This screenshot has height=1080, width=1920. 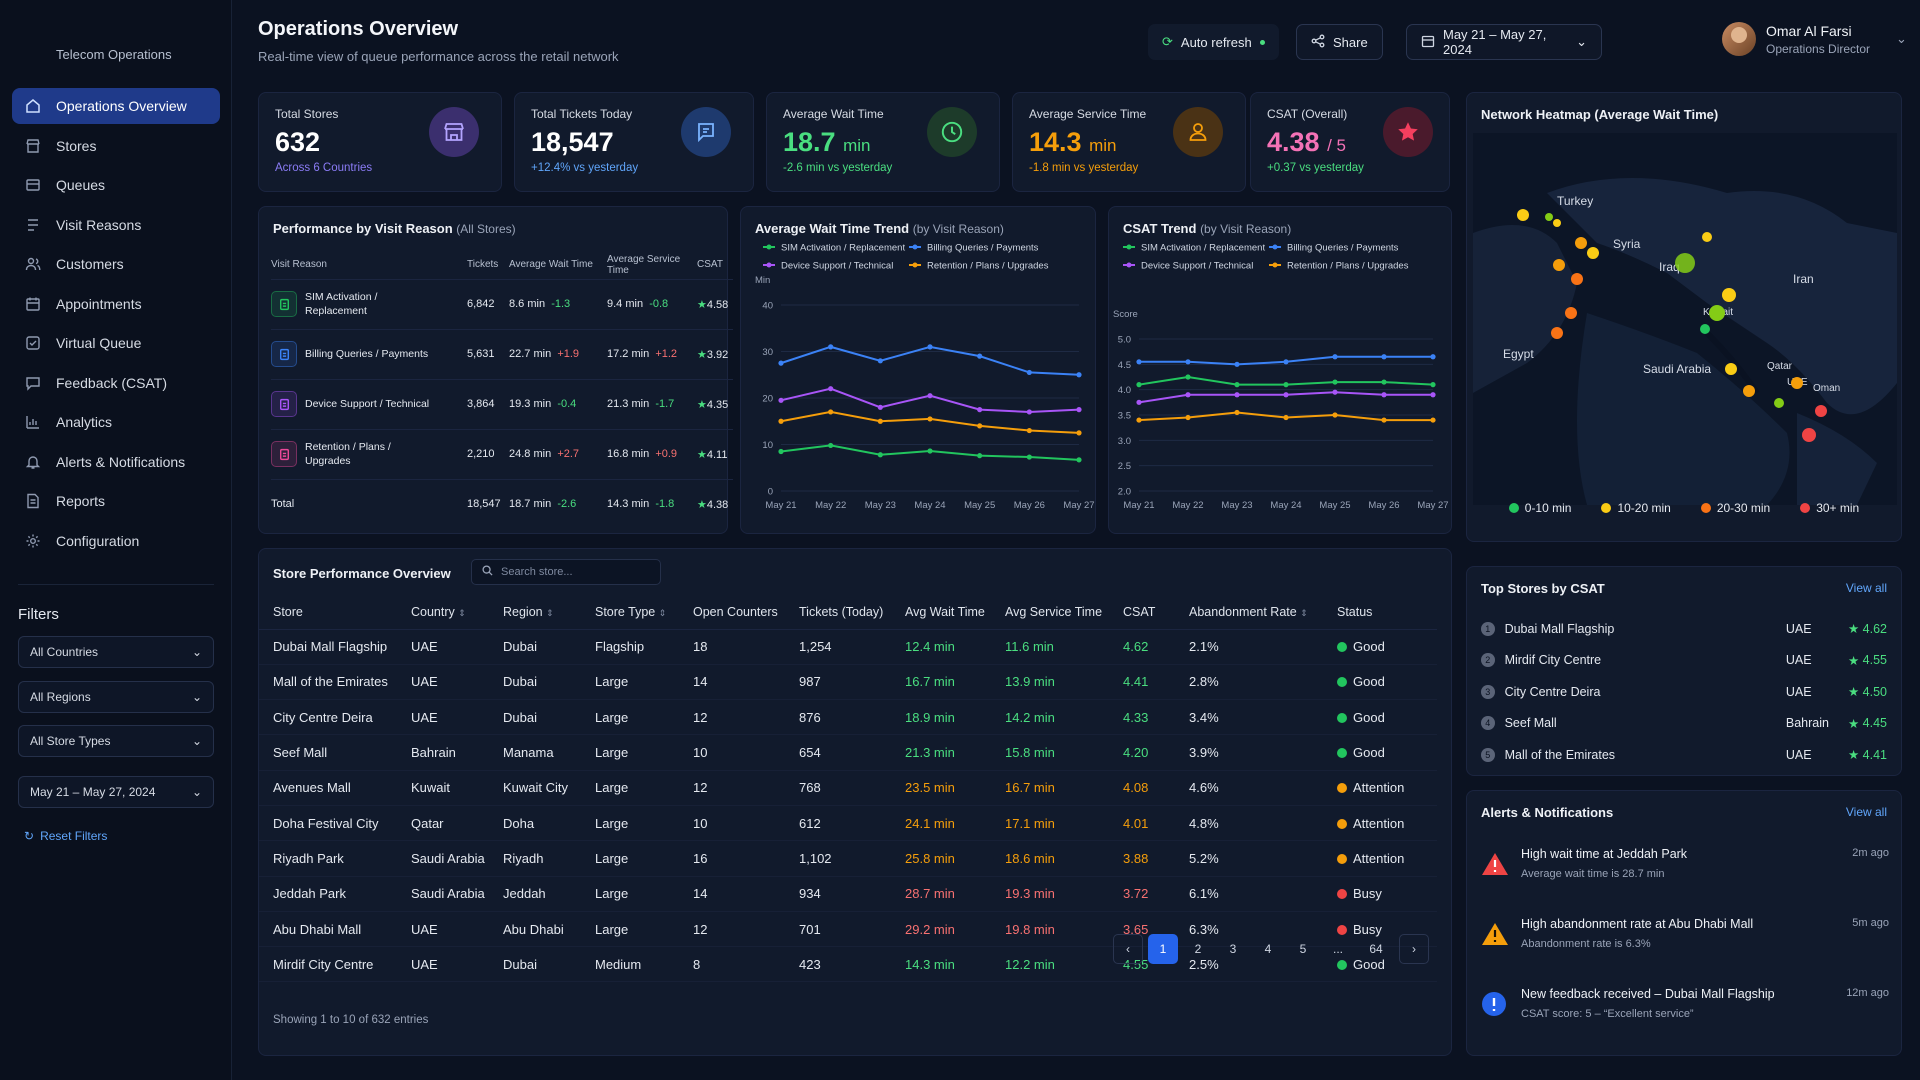 What do you see at coordinates (335, 612) in the screenshot?
I see `column-header: Store` at bounding box center [335, 612].